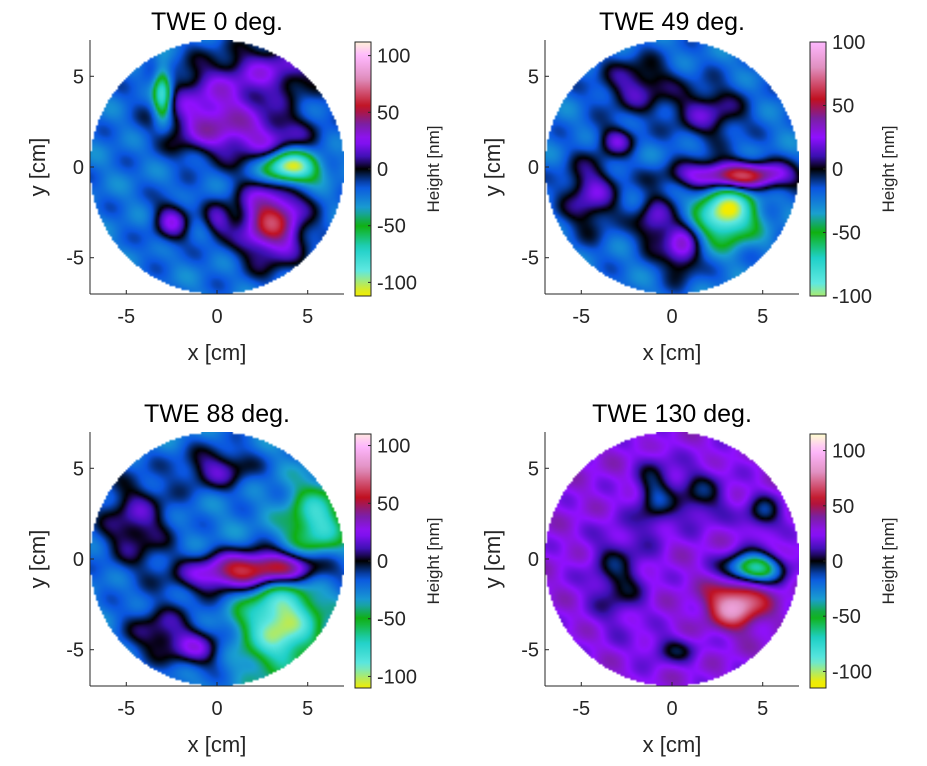  What do you see at coordinates (217, 414) in the screenshot?
I see `chart-title: TWE 88 deg.` at bounding box center [217, 414].